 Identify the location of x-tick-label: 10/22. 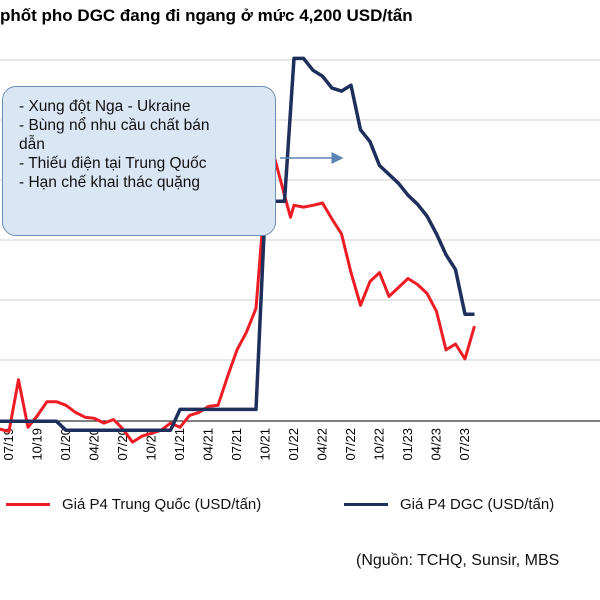
(379, 444).